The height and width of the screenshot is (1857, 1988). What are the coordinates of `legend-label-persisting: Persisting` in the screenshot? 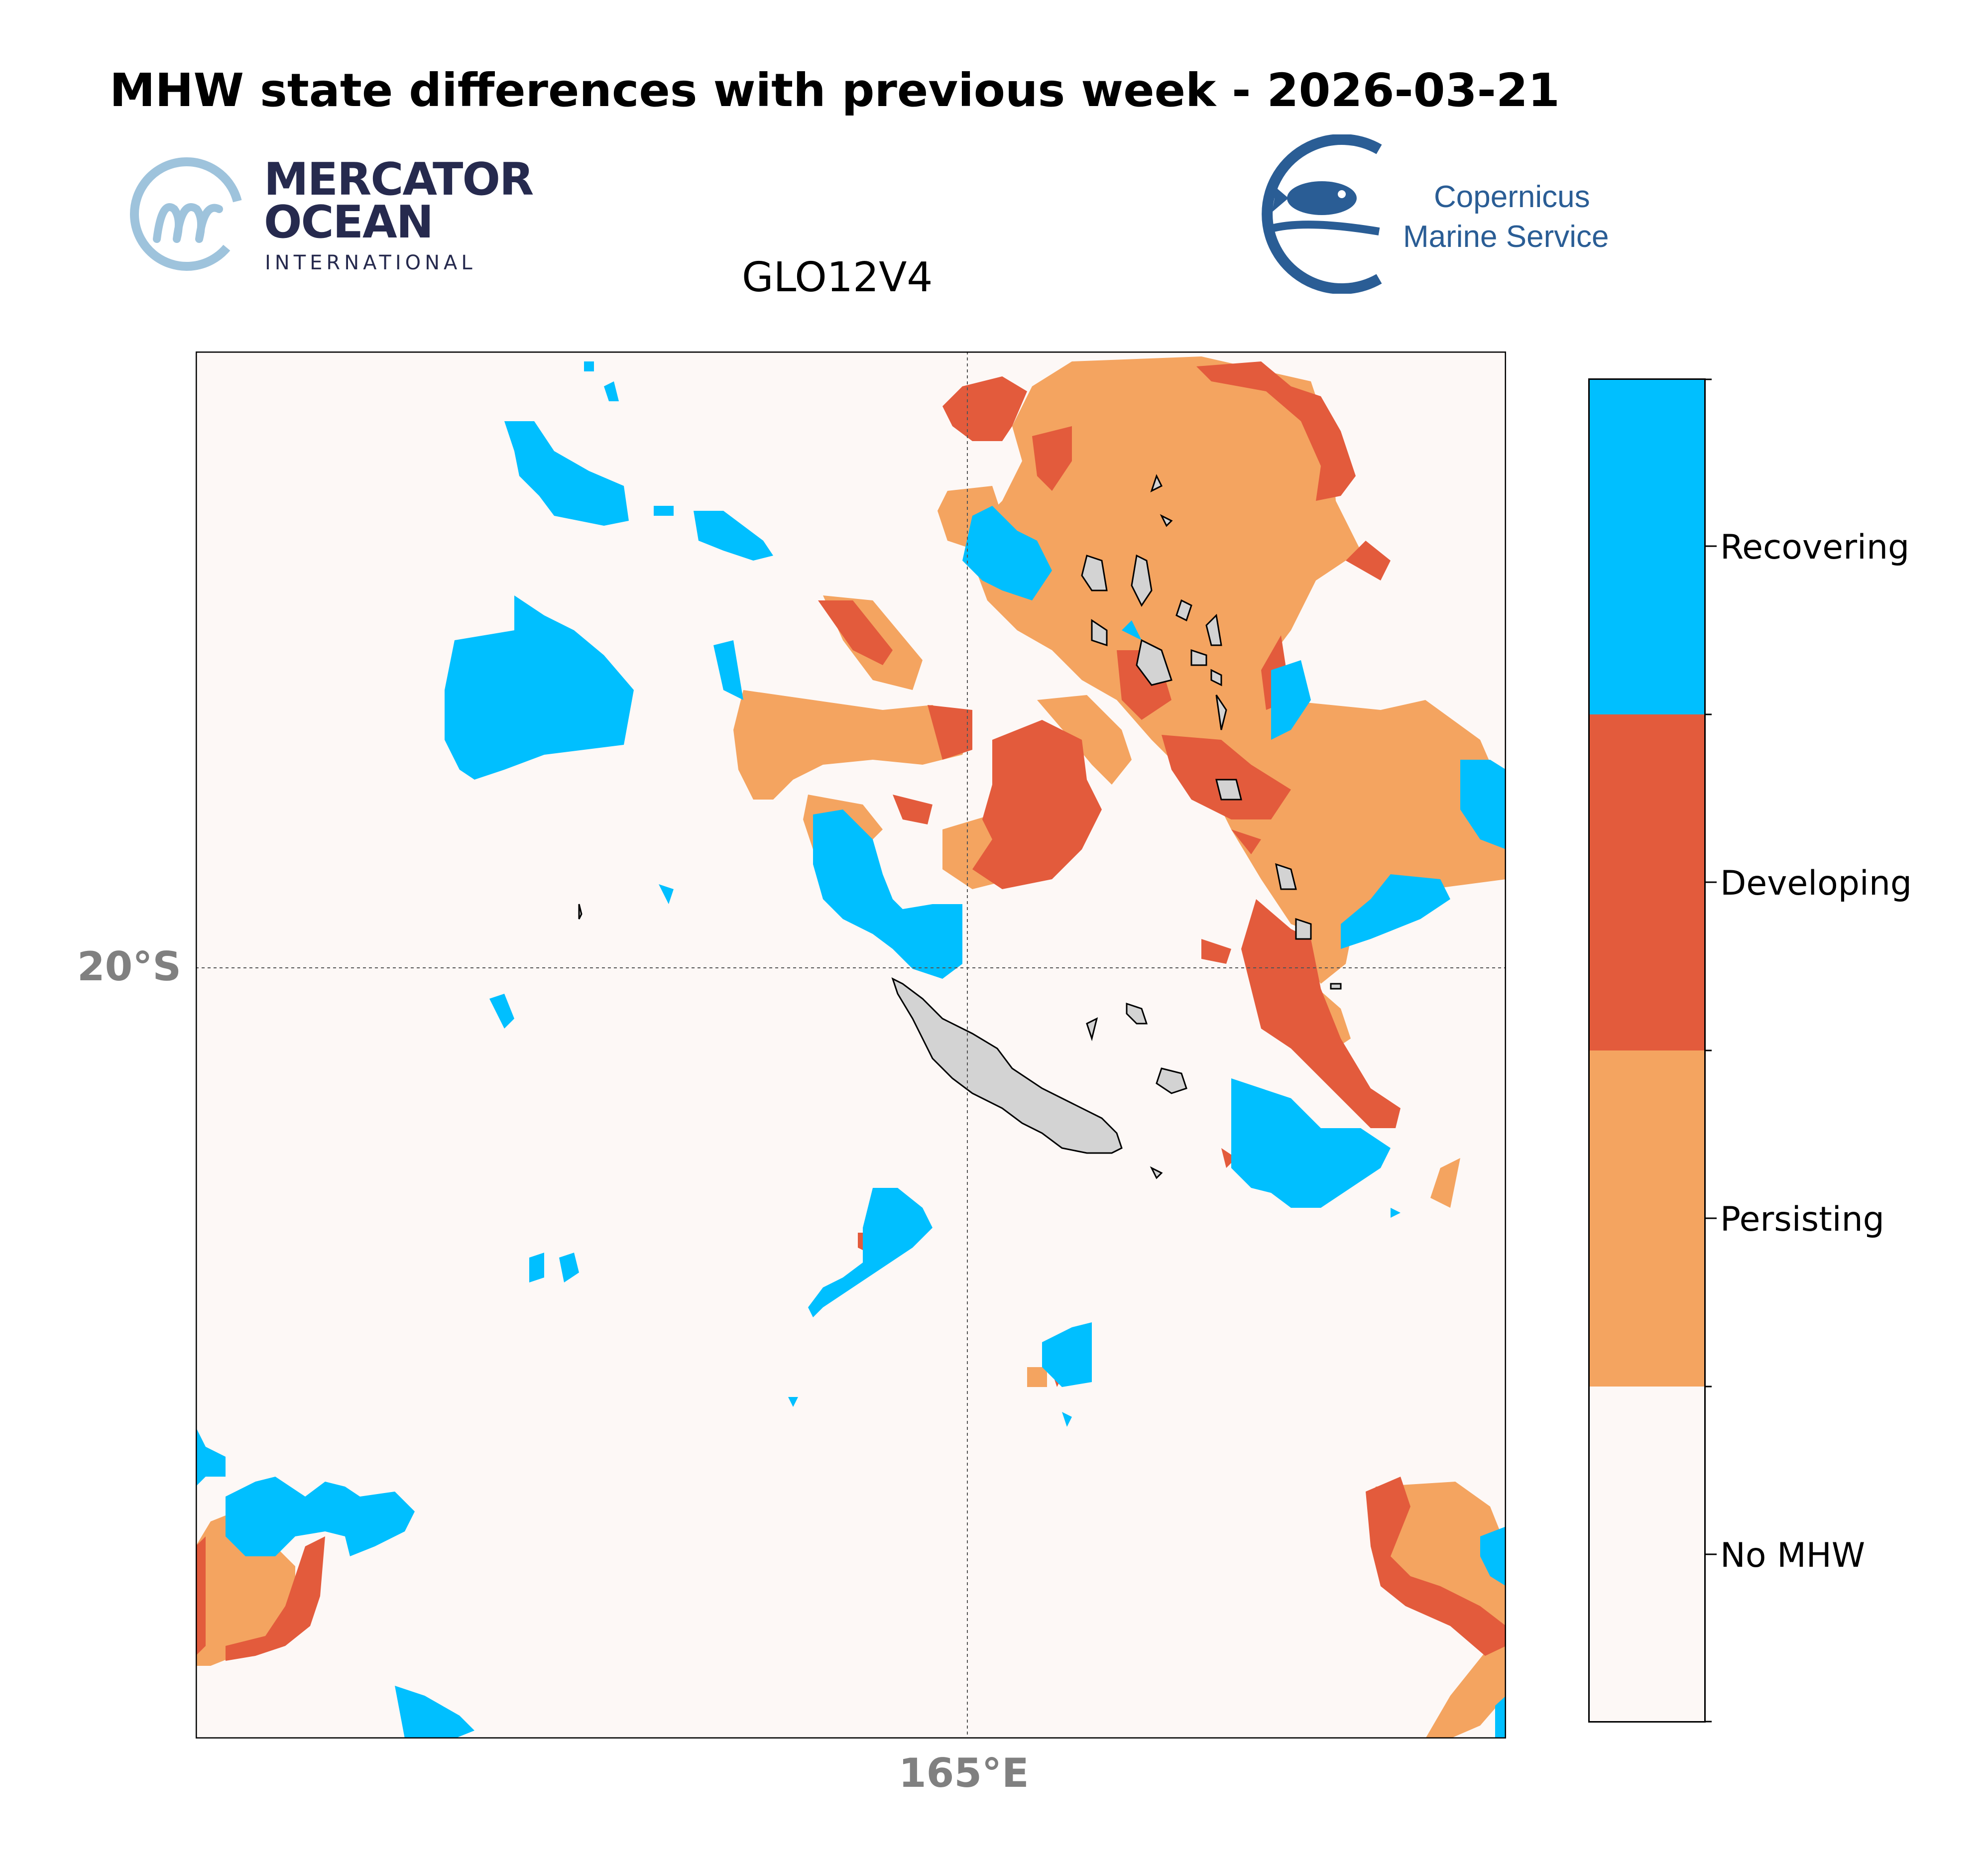 It's located at (1802, 1219).